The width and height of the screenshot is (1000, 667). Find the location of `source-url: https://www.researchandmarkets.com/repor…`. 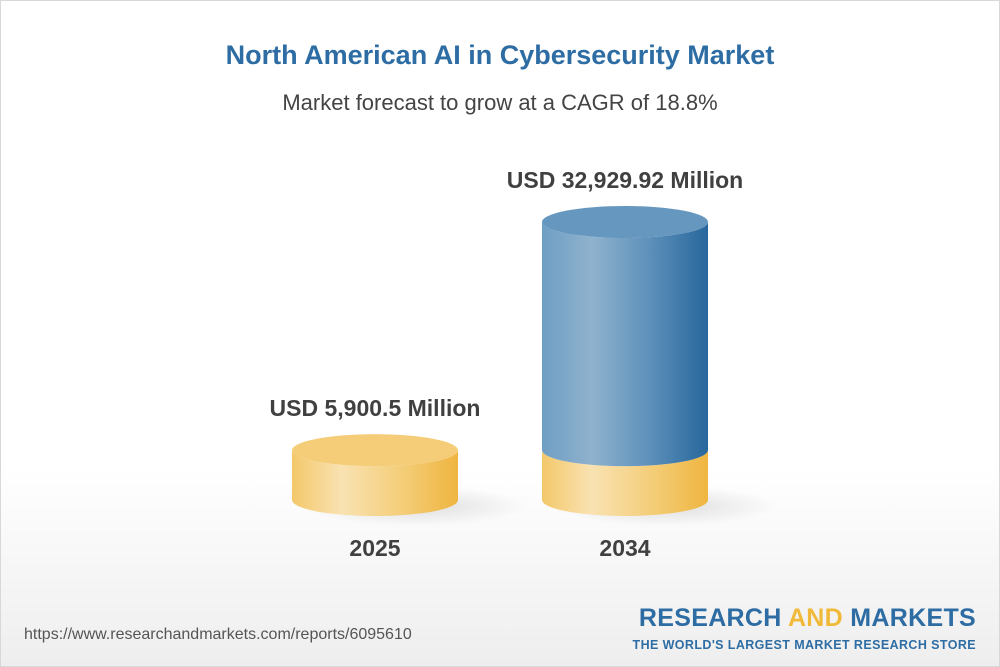

source-url: https://www.researchandmarkets.com/repor… is located at coordinates (218, 634).